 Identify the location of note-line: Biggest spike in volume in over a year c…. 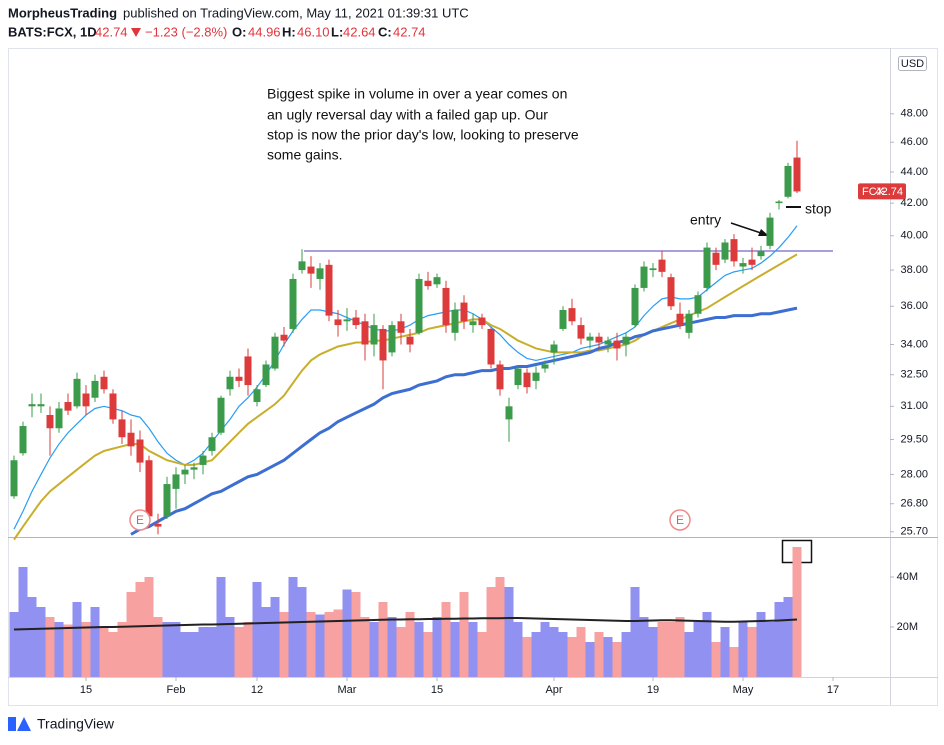
(417, 94).